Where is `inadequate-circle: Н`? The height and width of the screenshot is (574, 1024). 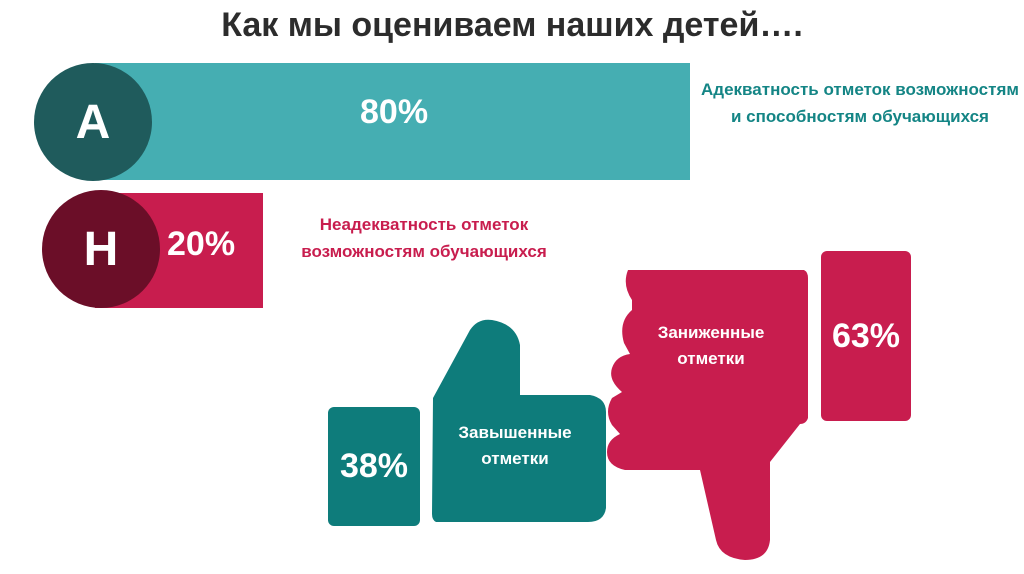 inadequate-circle: Н is located at coordinates (101, 249).